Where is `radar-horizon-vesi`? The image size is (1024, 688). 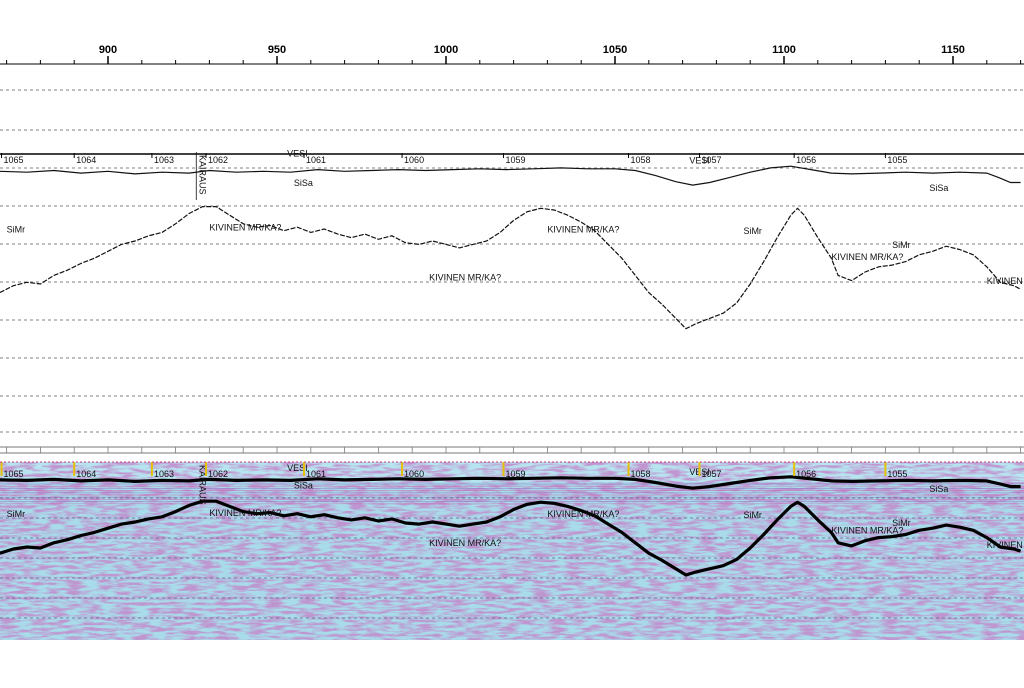
radar-horizon-vesi is located at coordinates (510, 482).